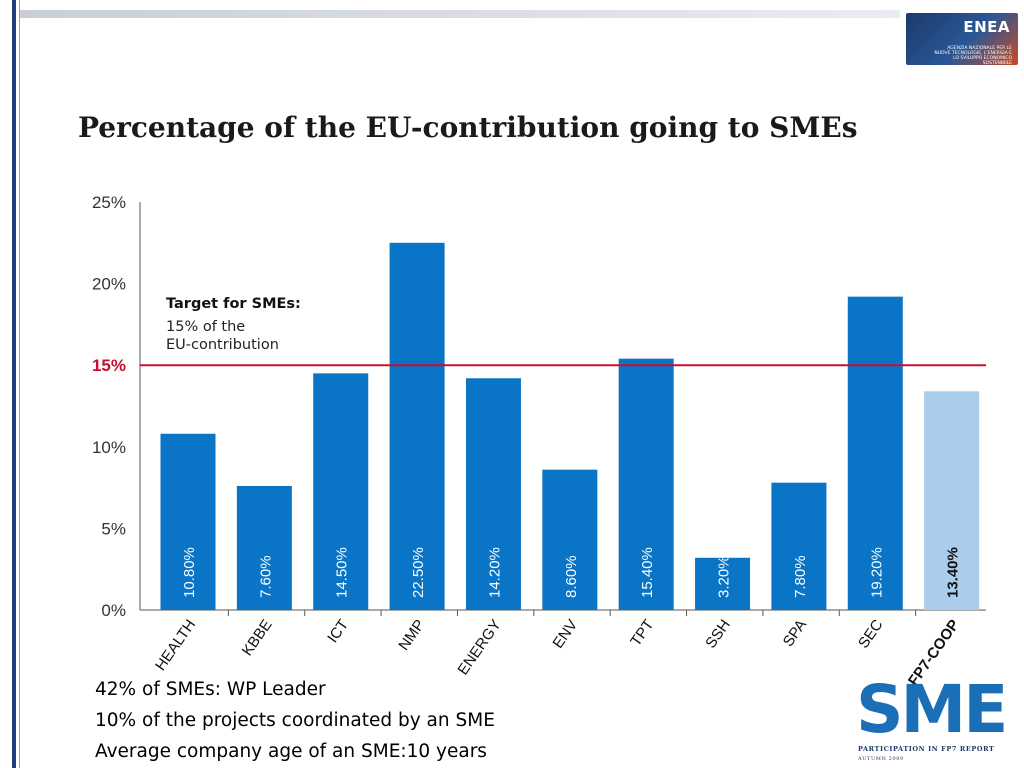 The width and height of the screenshot is (1024, 768). Describe the element at coordinates (113, 528) in the screenshot. I see `y-tick-label: 5%` at that location.